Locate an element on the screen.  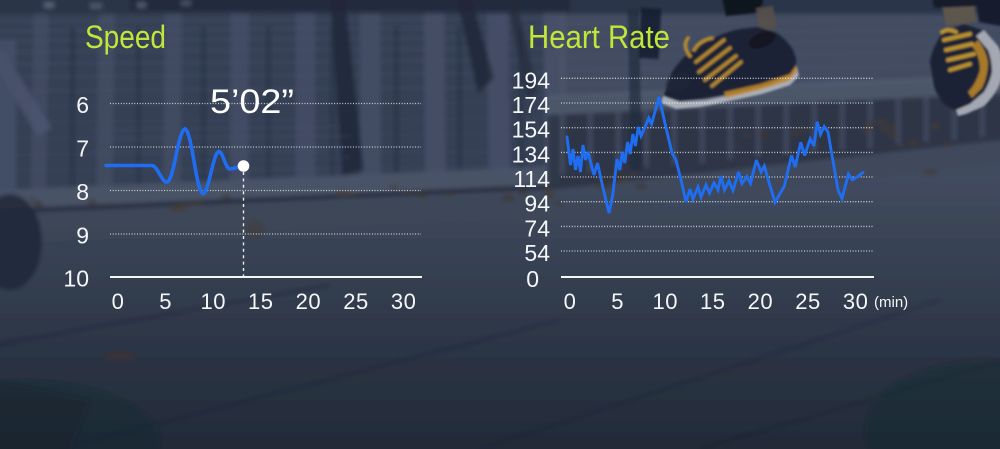
svg-text: 5’02” is located at coordinates (252, 102).